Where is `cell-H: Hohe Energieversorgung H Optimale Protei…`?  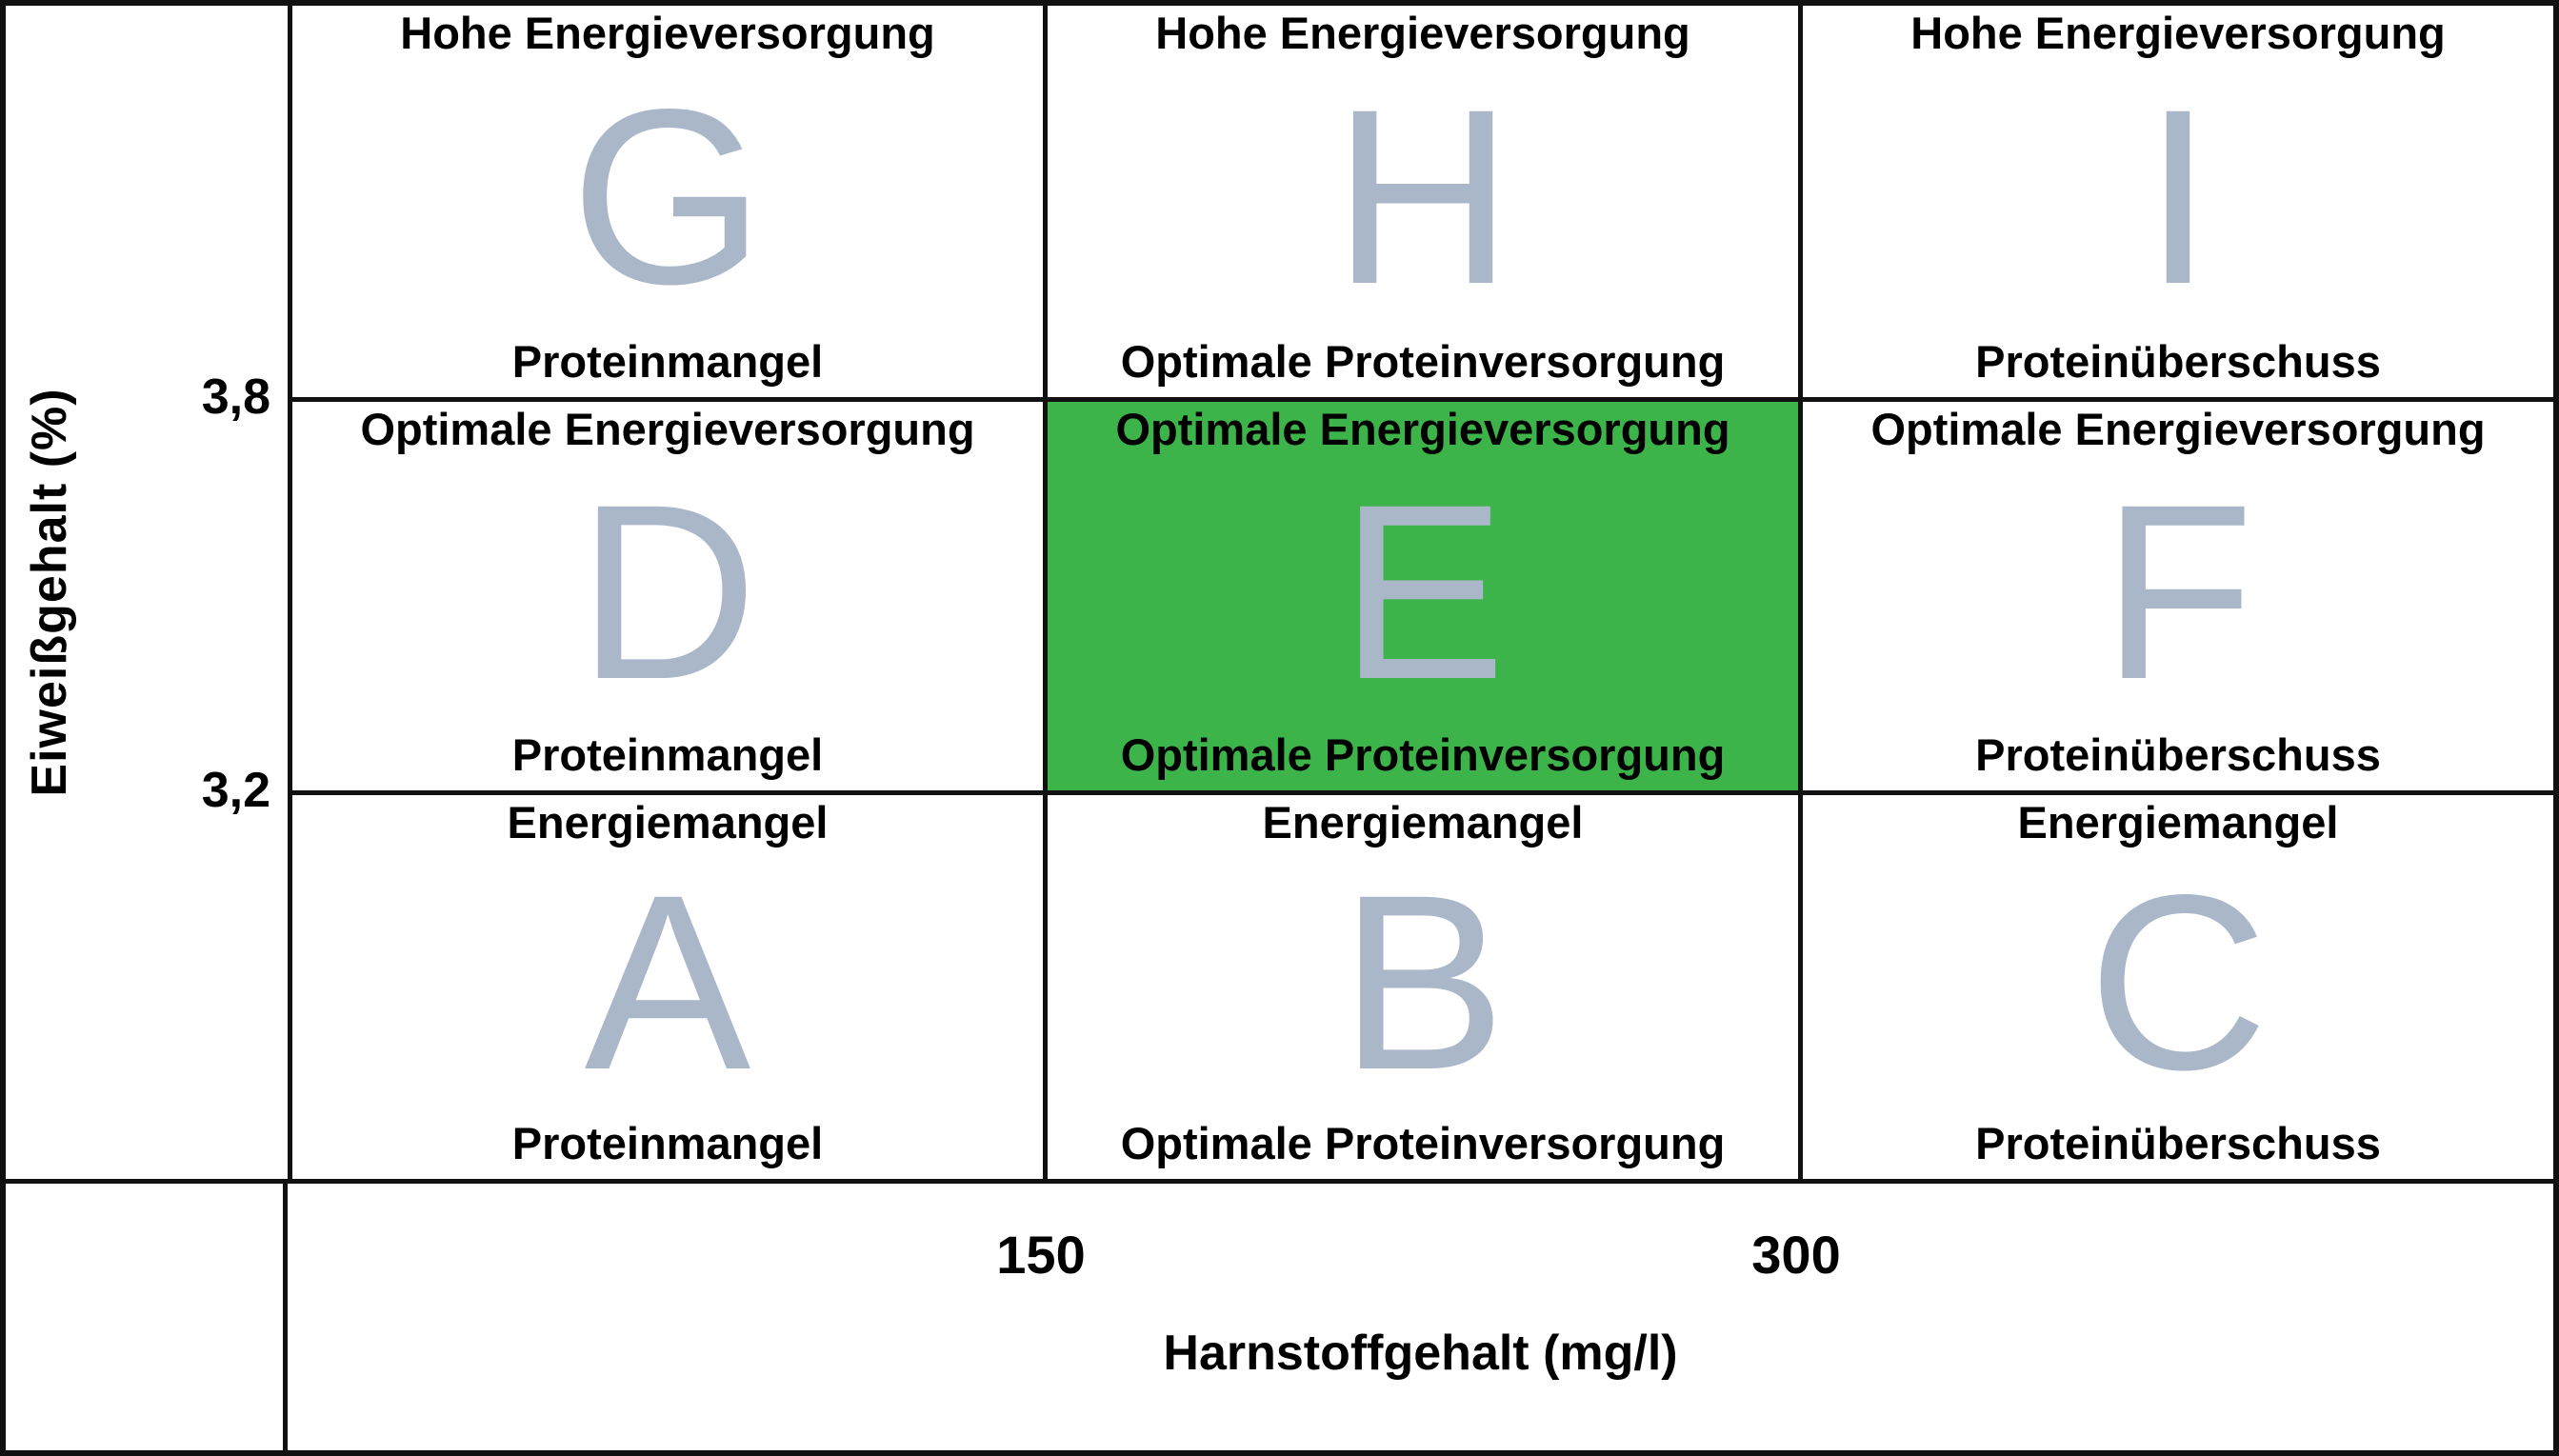
cell-H: Hohe Energieversorgung H Optimale Protei… is located at coordinates (1420, 202).